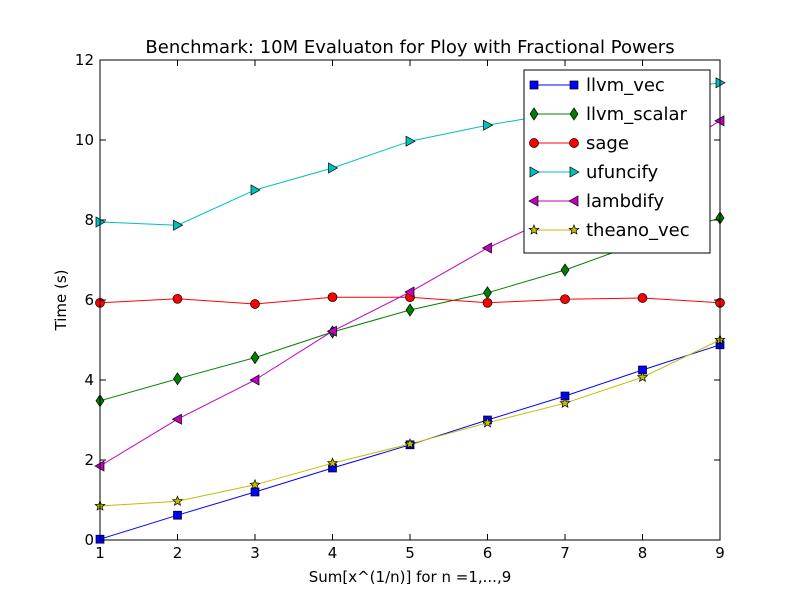 The width and height of the screenshot is (800, 600). I want to click on legend-entry-llvm_vec: llvm_vec, so click(597, 85).